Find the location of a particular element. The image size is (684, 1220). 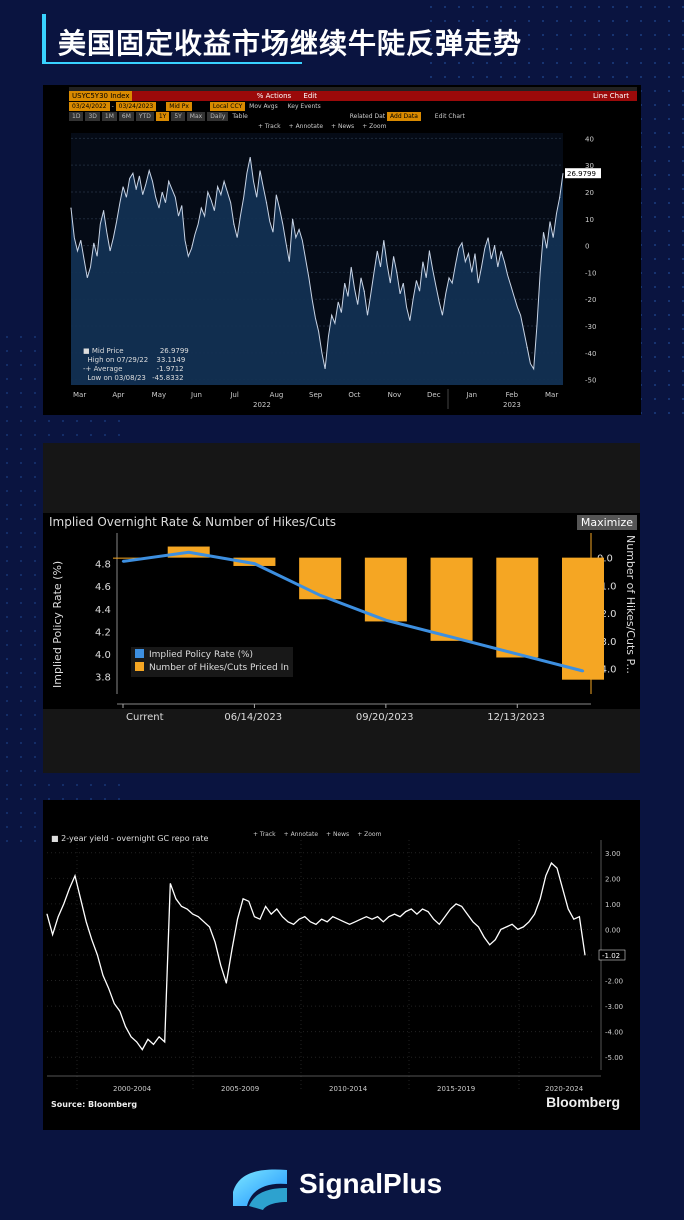

field-selector: Mid Px is located at coordinates (179, 106).